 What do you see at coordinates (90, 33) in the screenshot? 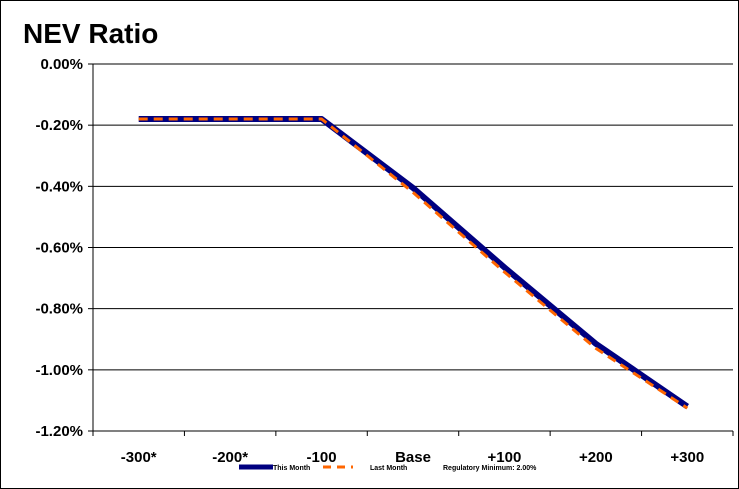
I see `chart-title: NEV Ratio` at bounding box center [90, 33].